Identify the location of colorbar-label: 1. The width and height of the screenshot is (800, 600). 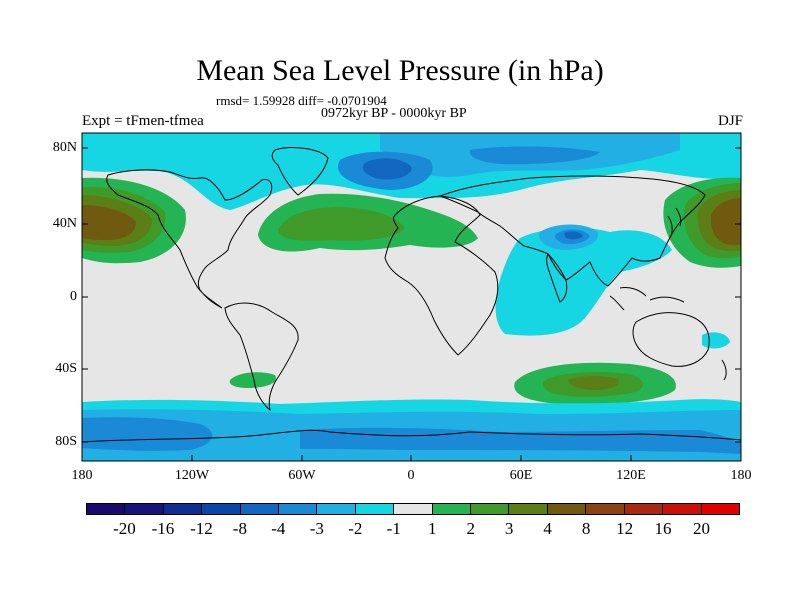
(432, 528).